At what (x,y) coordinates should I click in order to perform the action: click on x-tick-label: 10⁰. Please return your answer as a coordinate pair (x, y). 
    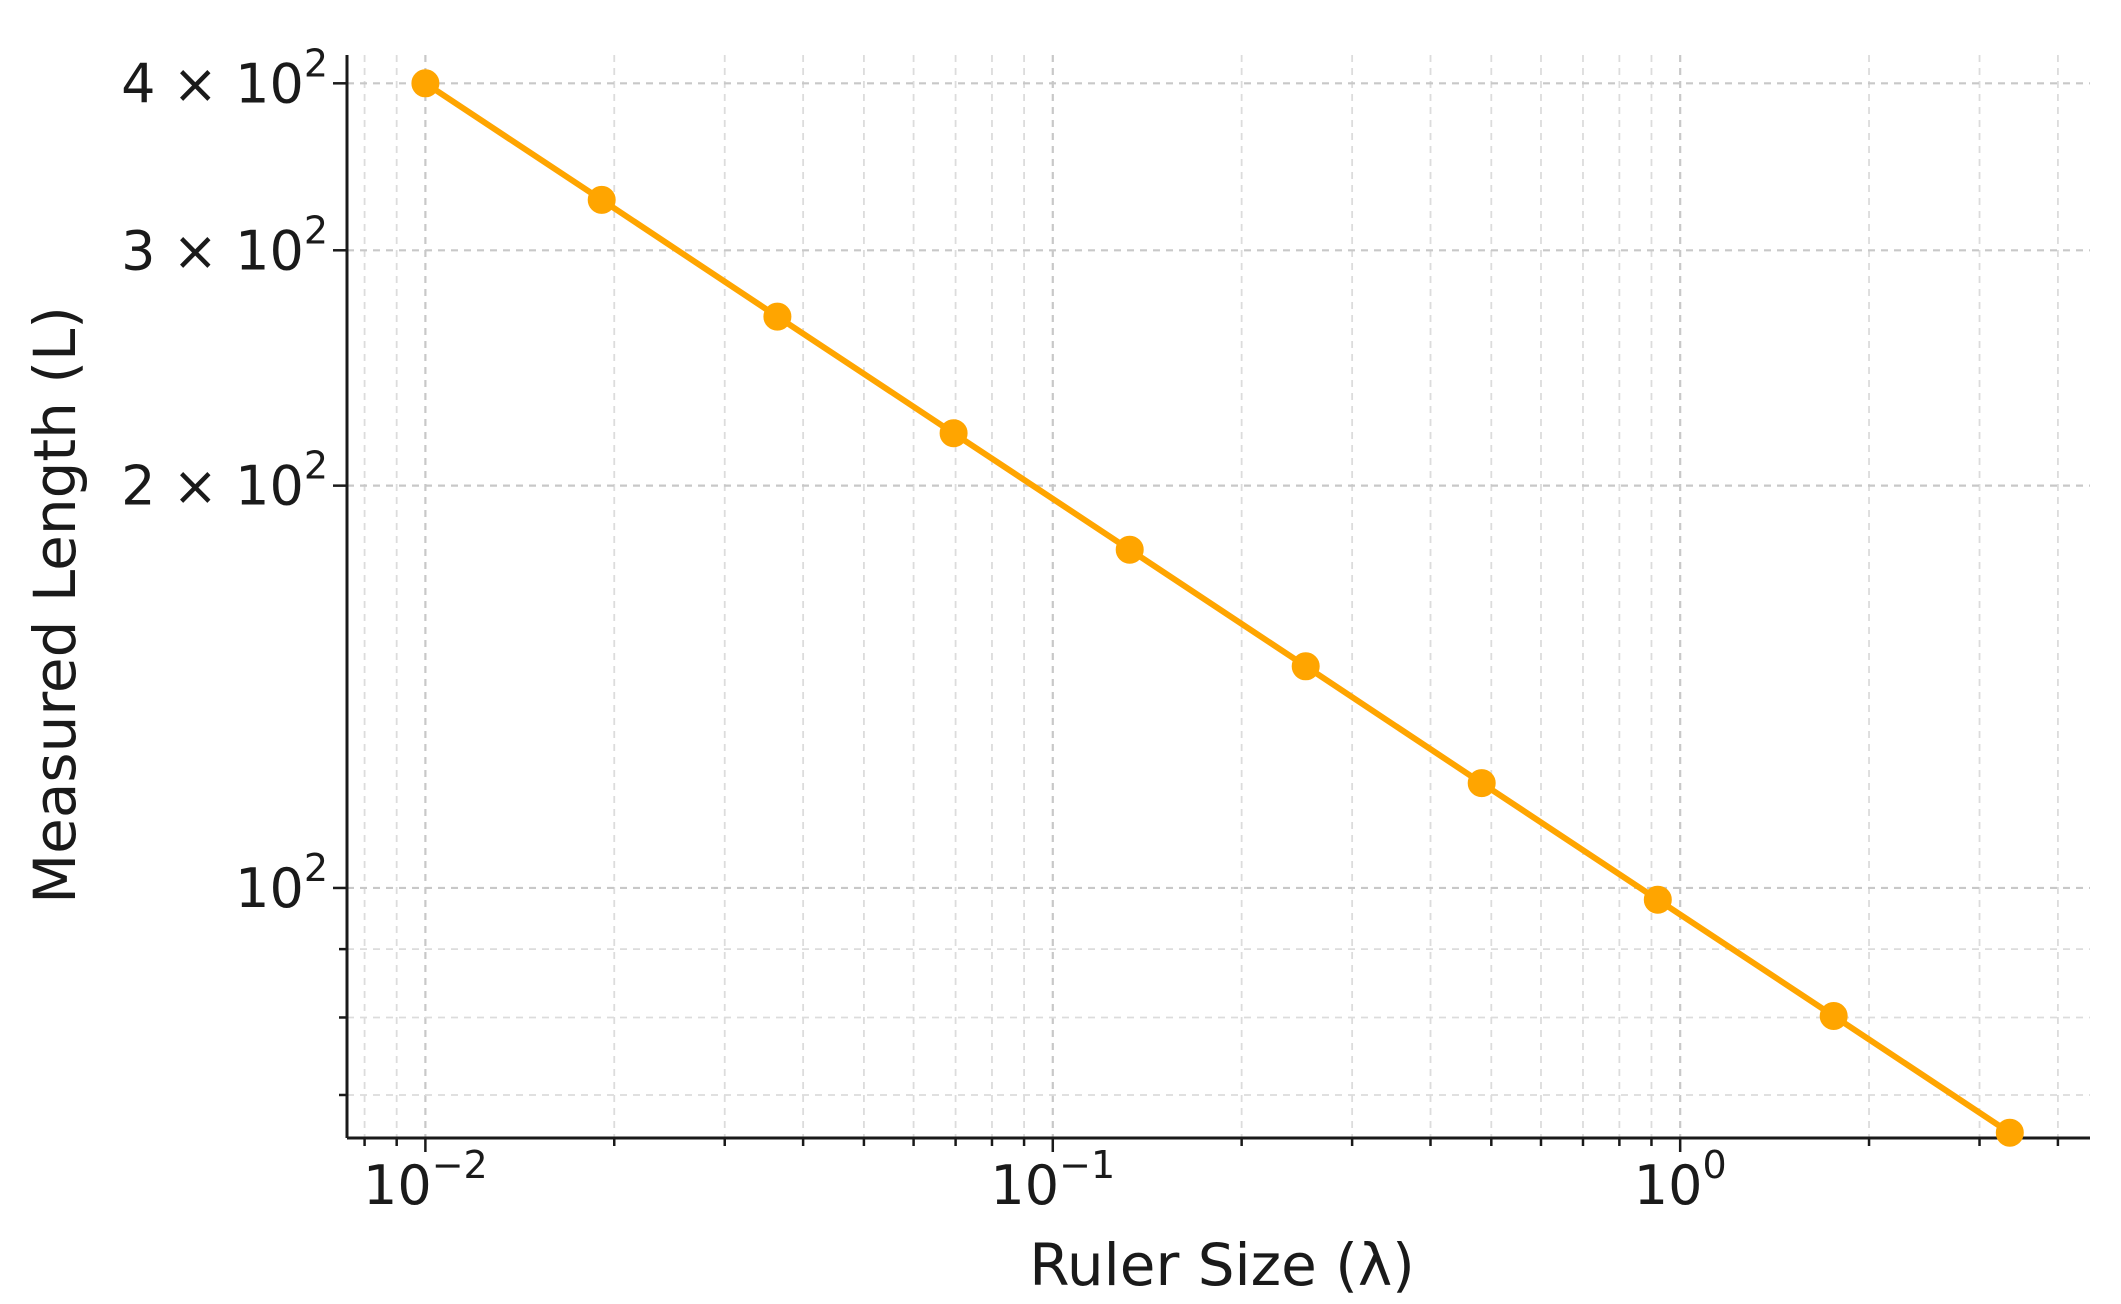
    Looking at the image, I should click on (1680, 1180).